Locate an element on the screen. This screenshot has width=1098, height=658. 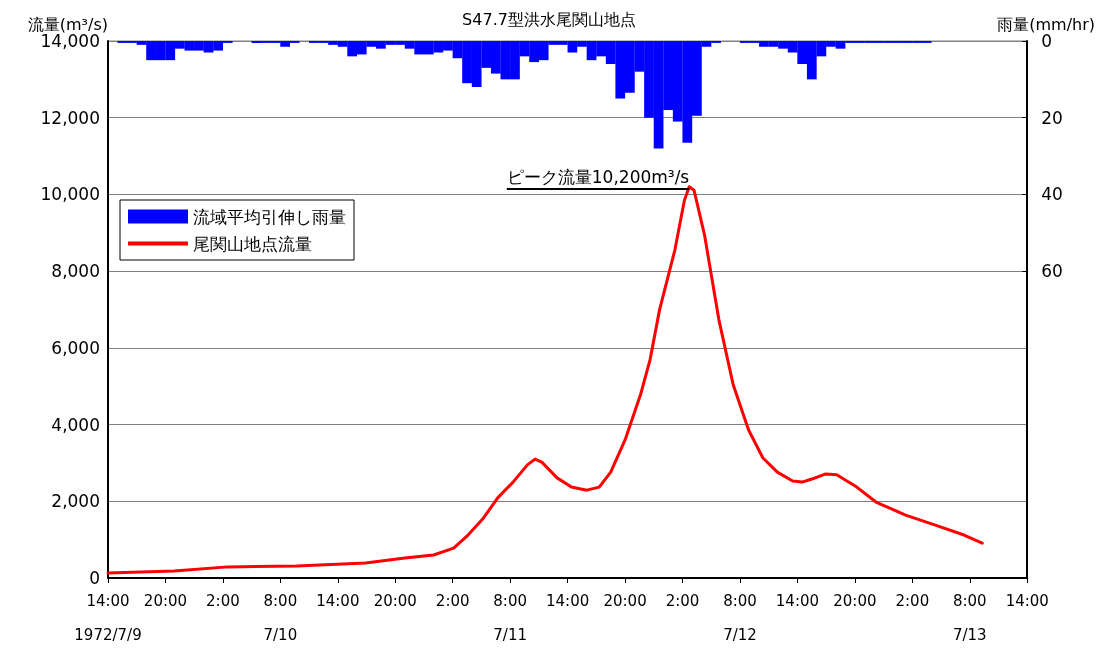
y-tick-label: 6,000 is located at coordinates (75, 347).